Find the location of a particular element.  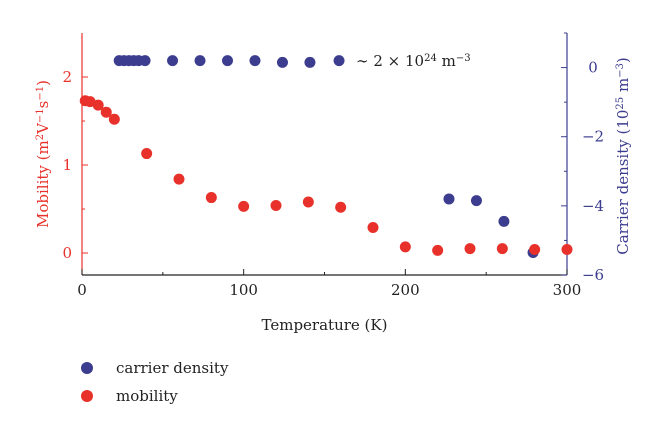

y-right-tick-label: −4 is located at coordinates (593, 206).